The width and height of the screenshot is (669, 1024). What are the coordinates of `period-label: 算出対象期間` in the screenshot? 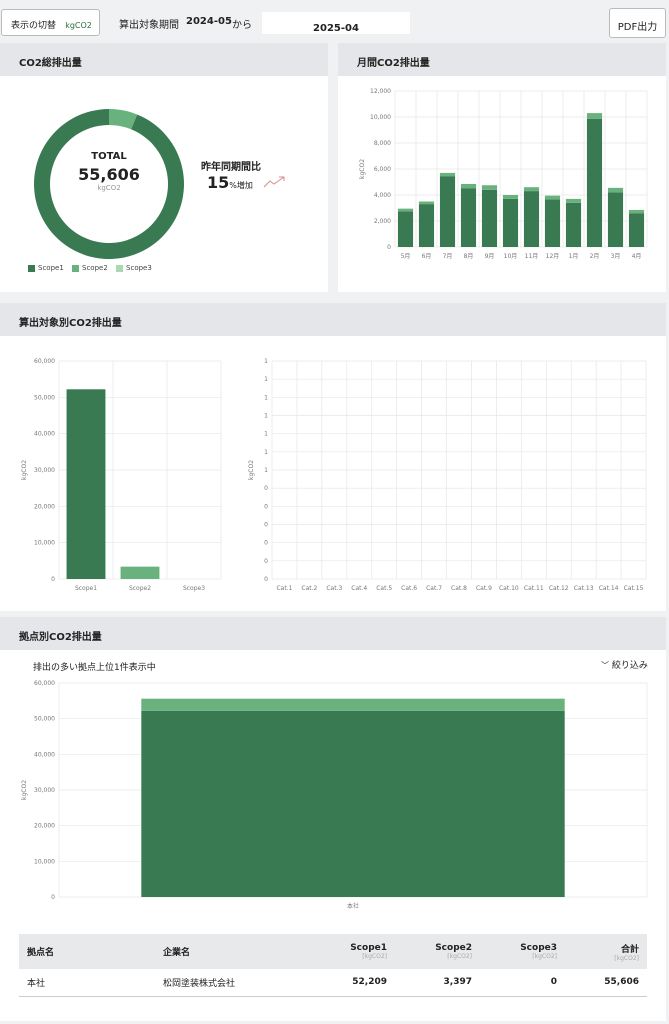 It's located at (149, 25).